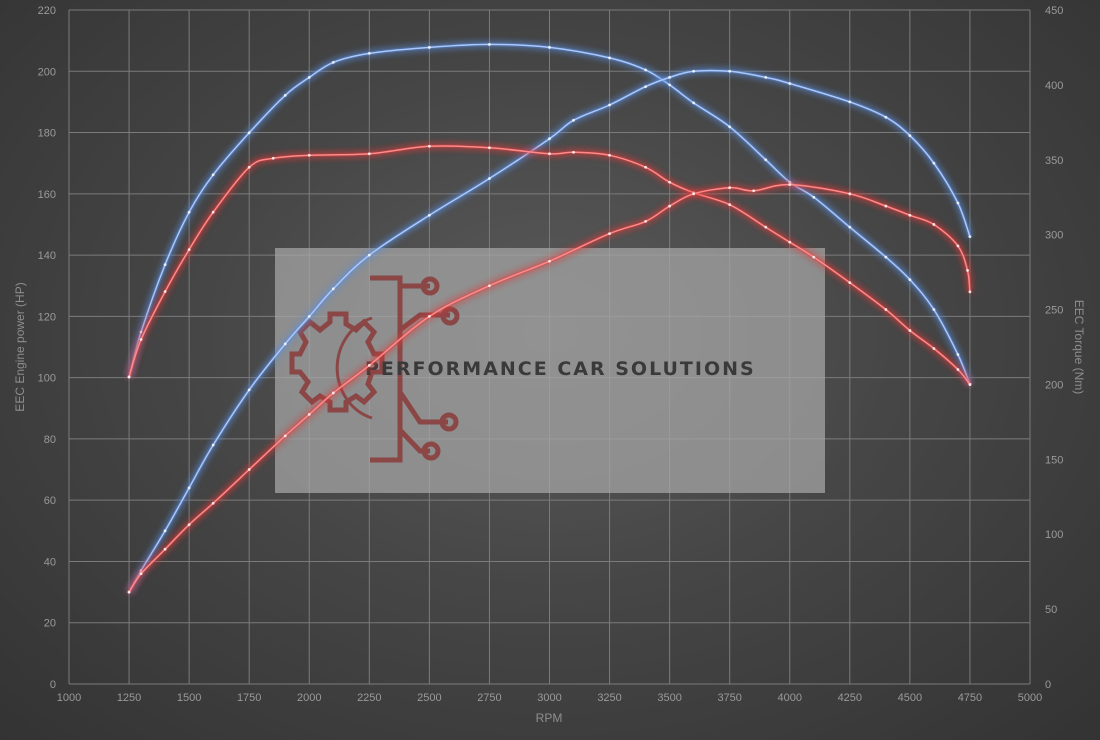 The width and height of the screenshot is (1100, 740). Describe the element at coordinates (790, 698) in the screenshot. I see `x-tick-label: 4000` at that location.